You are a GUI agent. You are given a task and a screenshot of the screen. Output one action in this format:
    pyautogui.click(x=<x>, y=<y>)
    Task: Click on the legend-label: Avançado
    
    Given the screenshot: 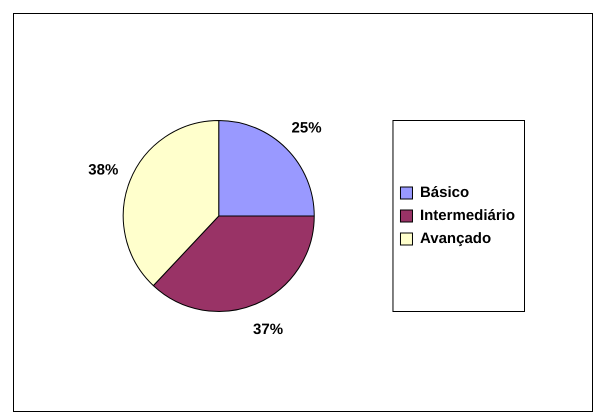 What is the action you would take?
    pyautogui.click(x=456, y=239)
    